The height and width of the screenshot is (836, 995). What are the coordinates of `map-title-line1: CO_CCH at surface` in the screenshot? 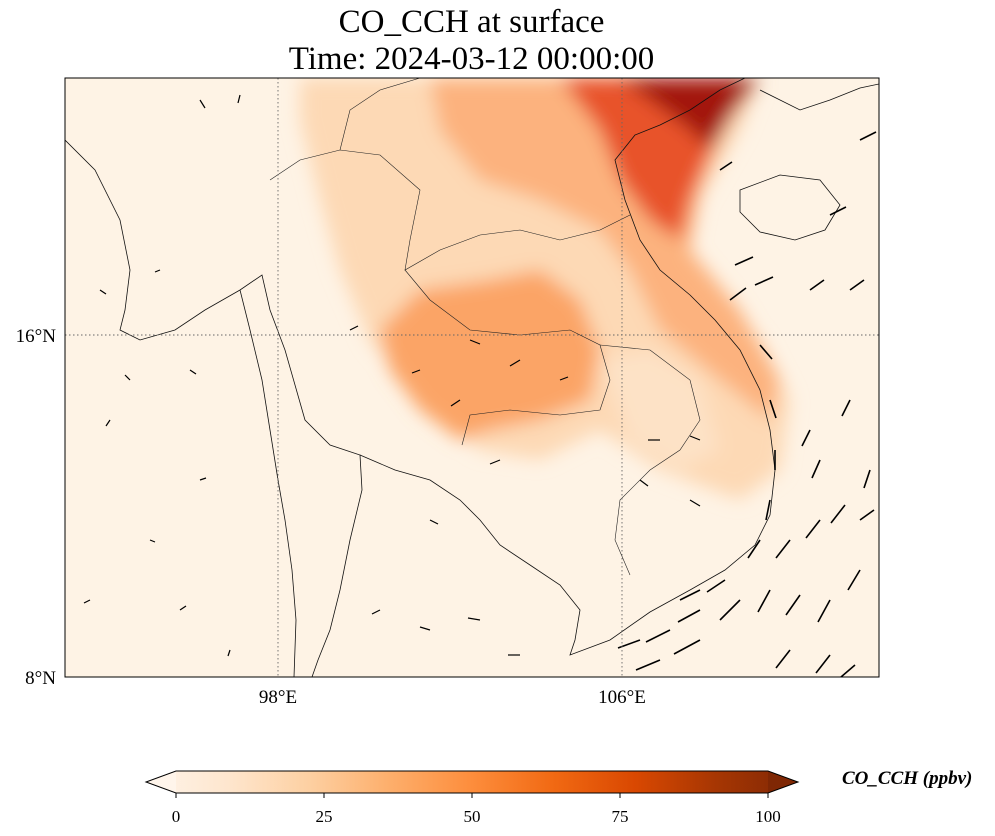 It's located at (471, 22).